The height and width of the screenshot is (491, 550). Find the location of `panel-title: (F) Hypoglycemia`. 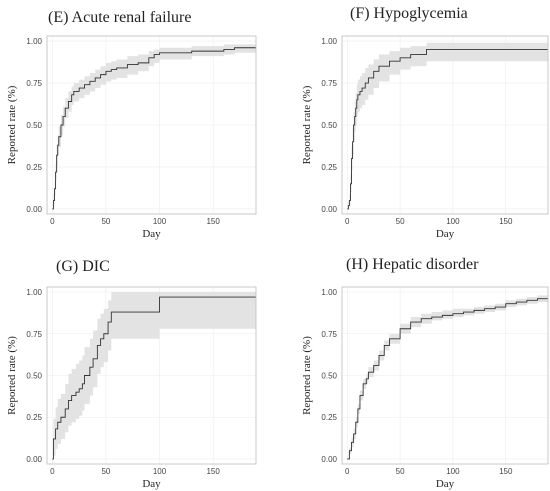

panel-title: (F) Hypoglycemia is located at coordinates (409, 13).